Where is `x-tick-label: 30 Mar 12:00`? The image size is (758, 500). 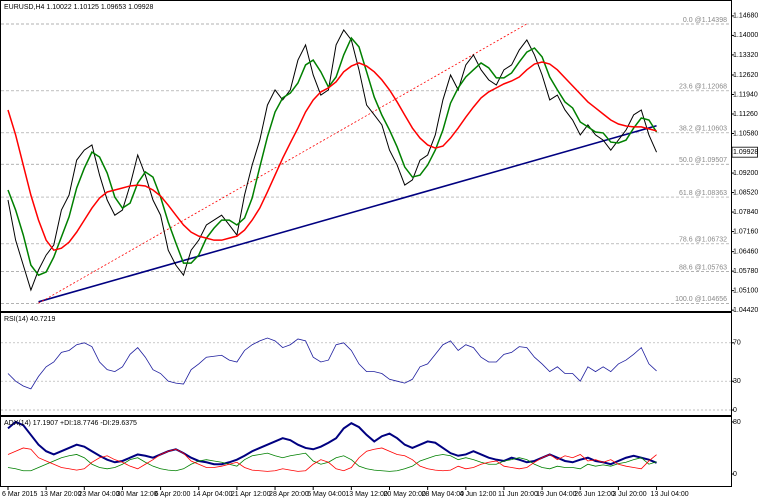
x-tick-label: 30 Mar 12:00 is located at coordinates (136, 494).